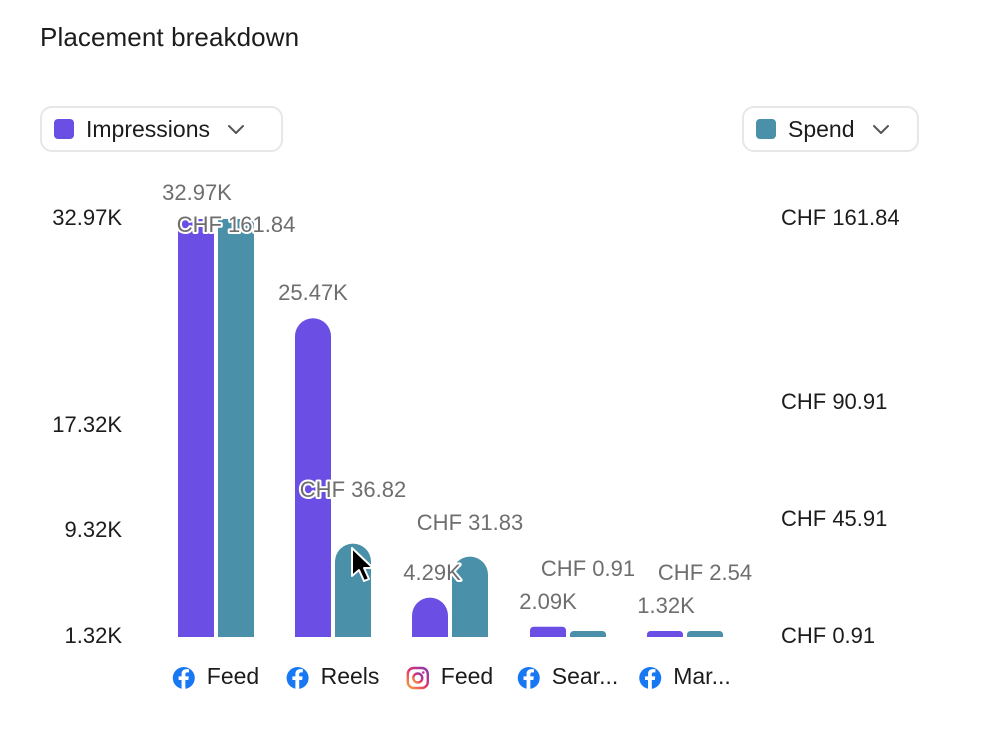  Describe the element at coordinates (362, 564) in the screenshot. I see `mouse-cursor-icon` at that location.